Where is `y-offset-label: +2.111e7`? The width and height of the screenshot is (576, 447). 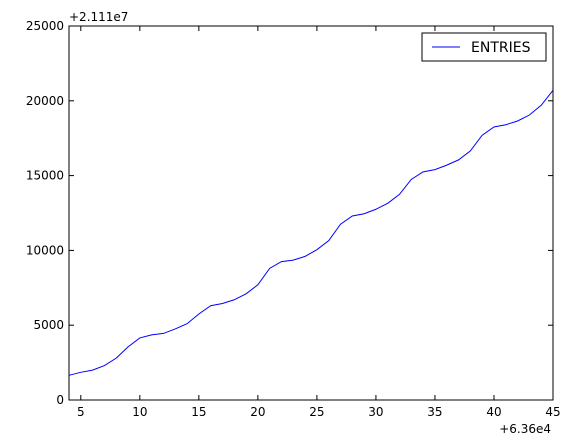
y-offset-label: +2.111e7 is located at coordinates (98, 17).